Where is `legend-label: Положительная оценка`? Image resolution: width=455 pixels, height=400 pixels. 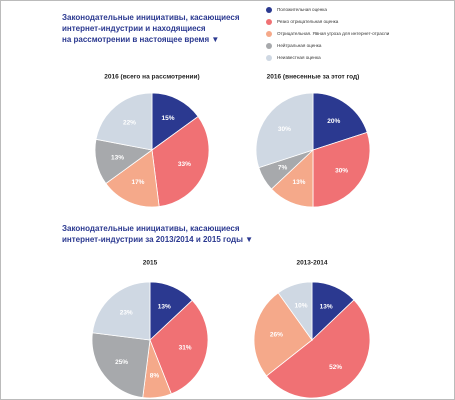
legend-label: Положительная оценка is located at coordinates (302, 9).